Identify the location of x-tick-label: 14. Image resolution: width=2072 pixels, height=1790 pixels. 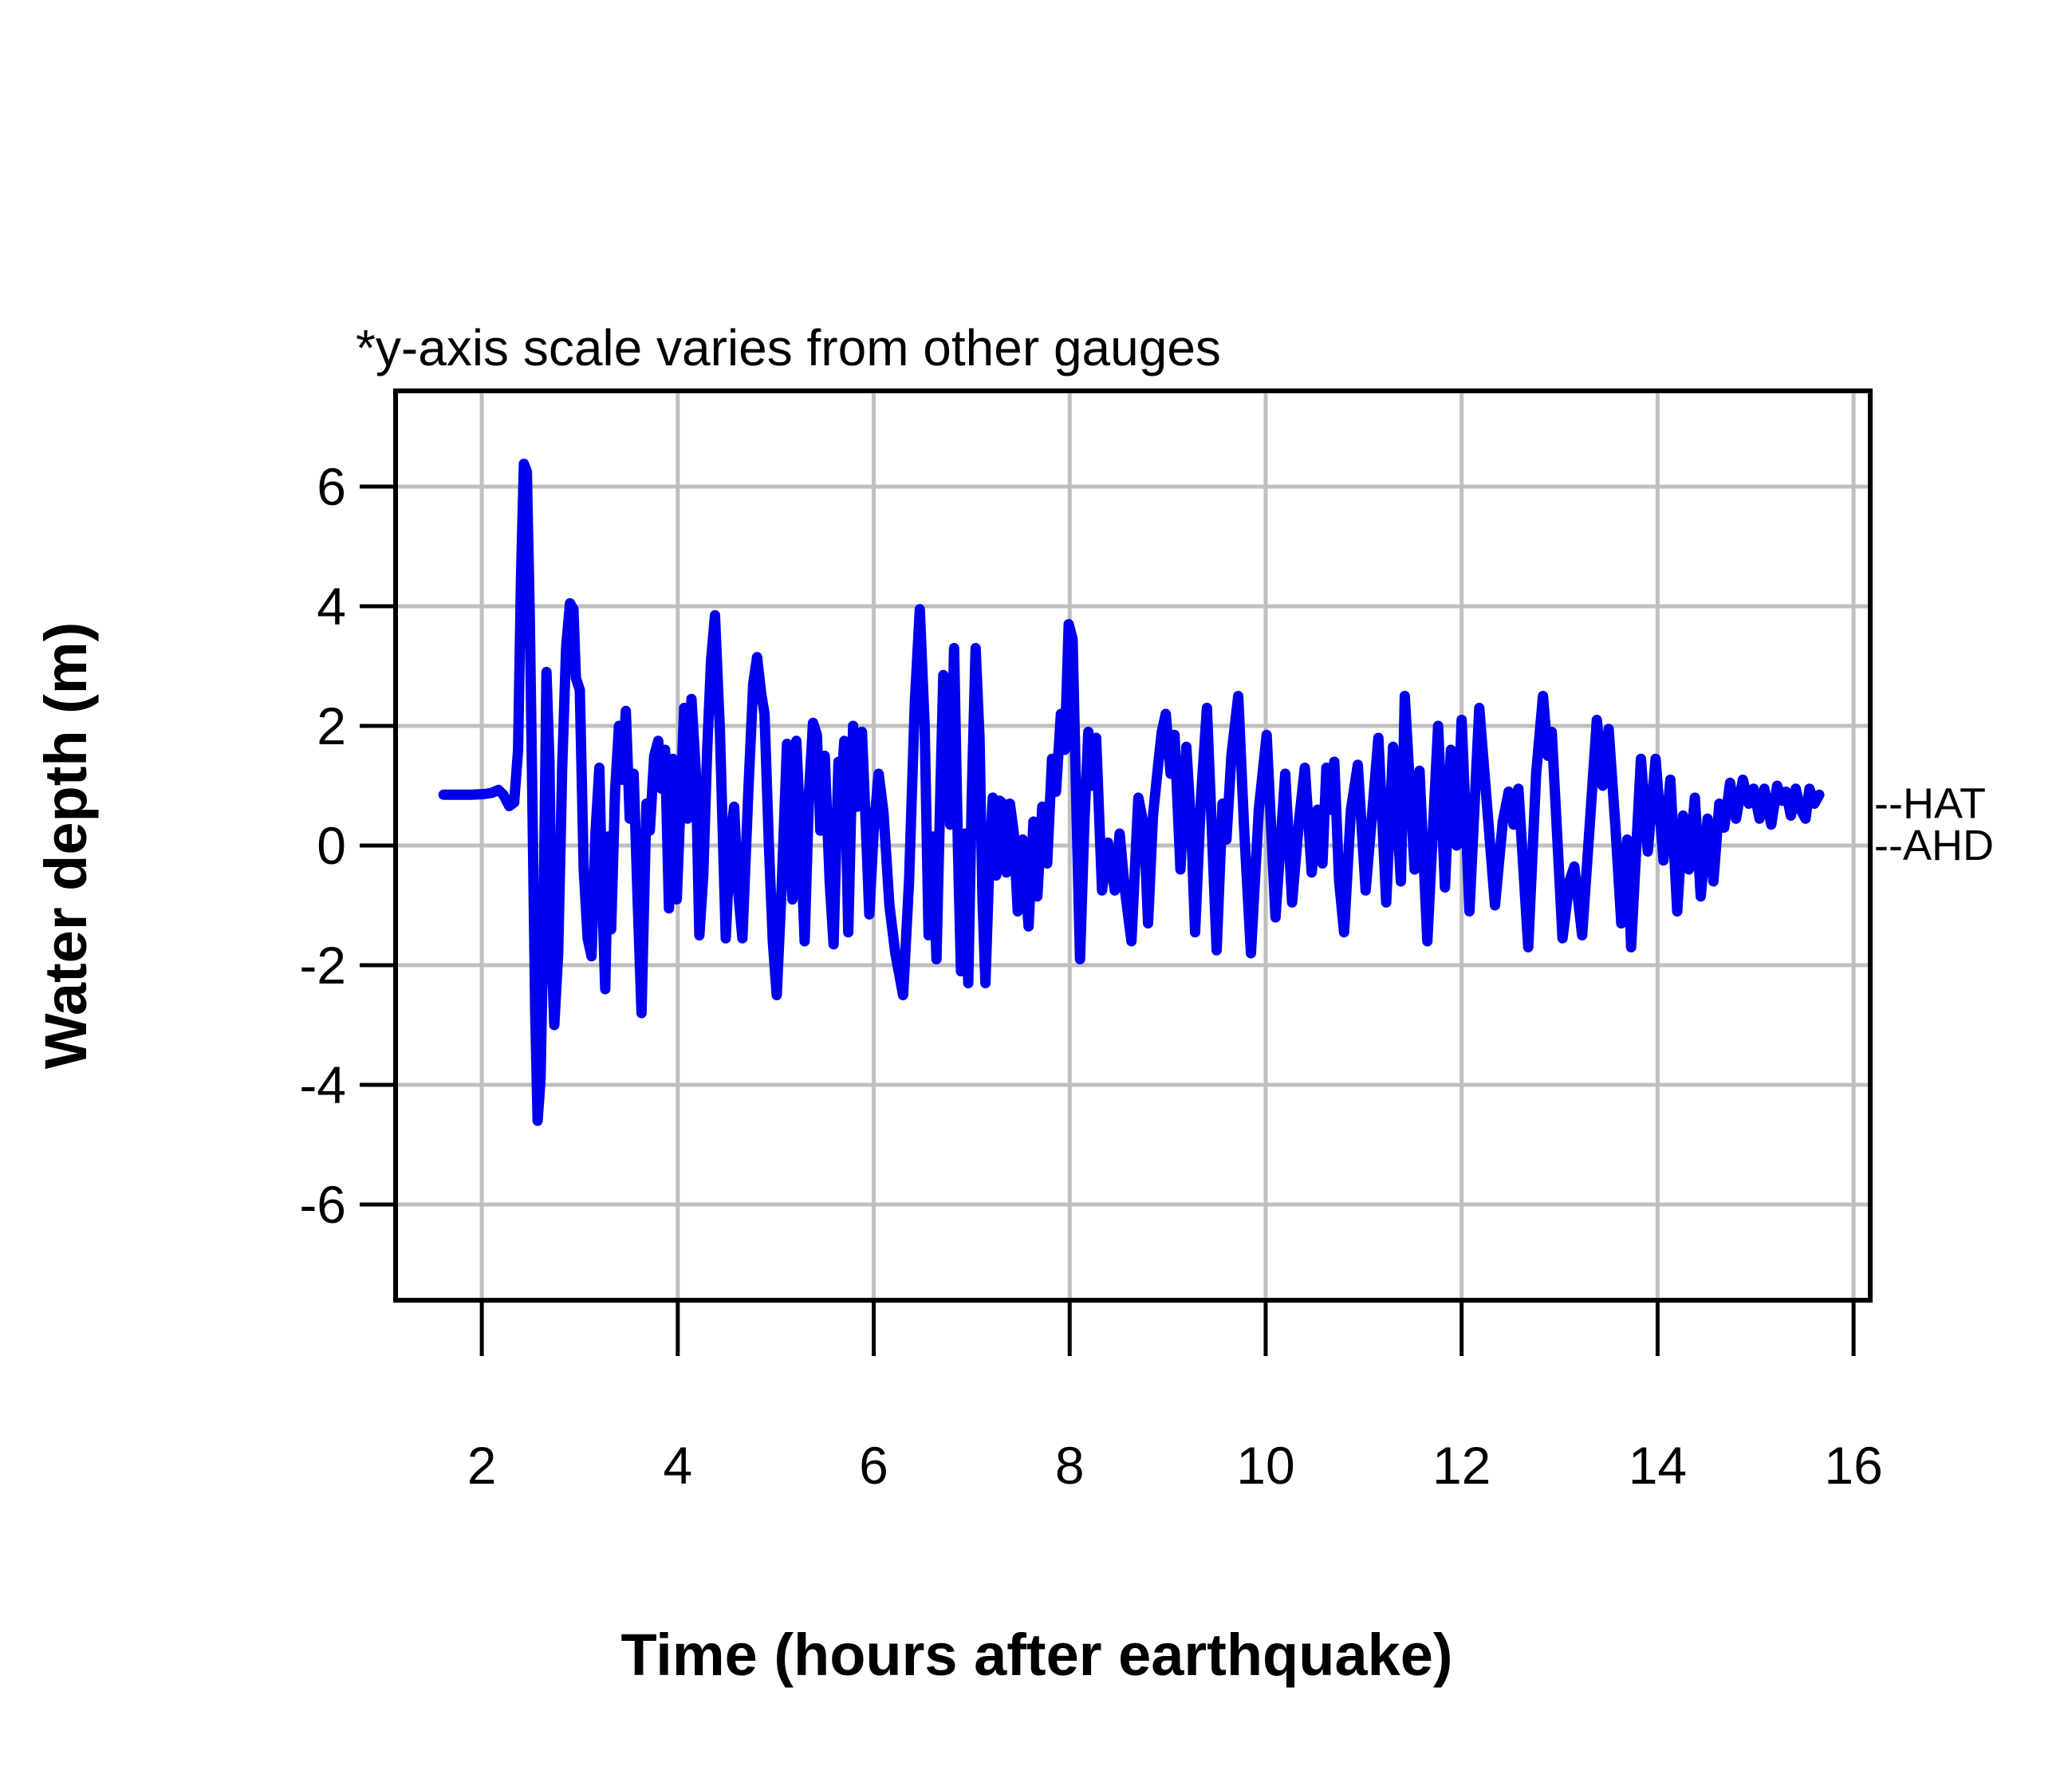
(1658, 1465).